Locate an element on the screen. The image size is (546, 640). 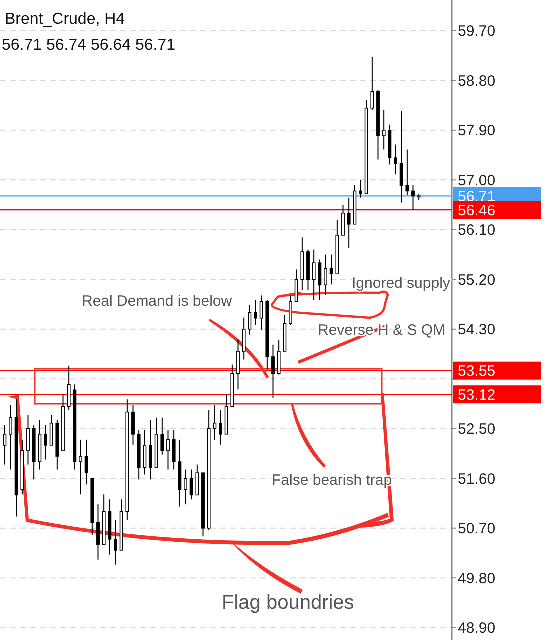
ref-line-label: 53.55 is located at coordinates (477, 371).